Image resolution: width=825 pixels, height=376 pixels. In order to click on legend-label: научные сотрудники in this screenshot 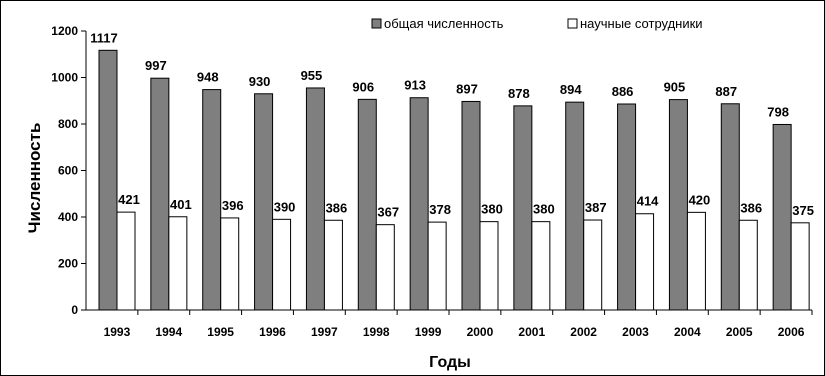, I will do `click(641, 23)`.